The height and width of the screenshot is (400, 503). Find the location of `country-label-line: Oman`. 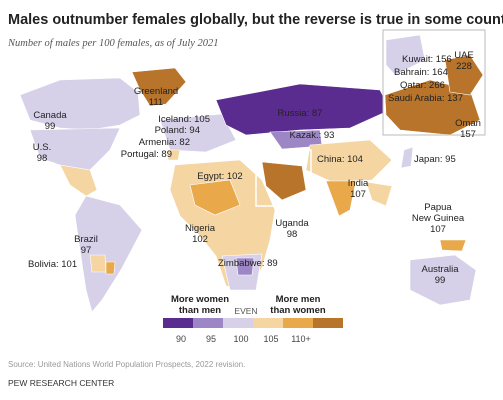

country-label-line: Oman is located at coordinates (468, 123).